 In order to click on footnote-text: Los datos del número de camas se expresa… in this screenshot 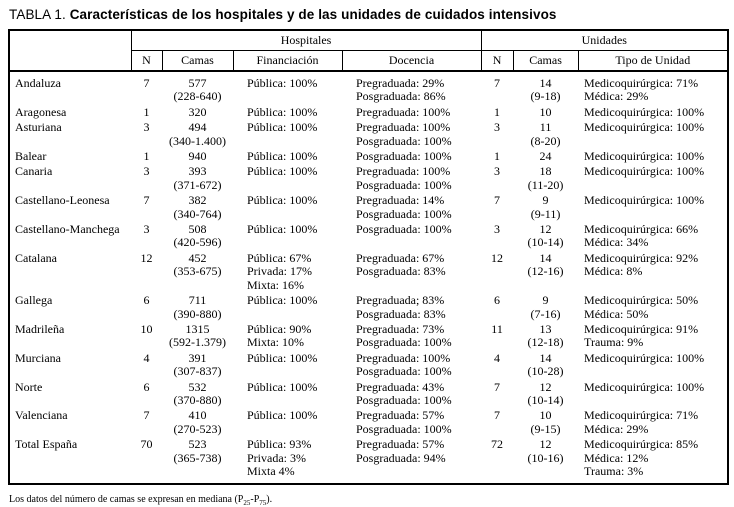, I will do `click(126, 500)`.